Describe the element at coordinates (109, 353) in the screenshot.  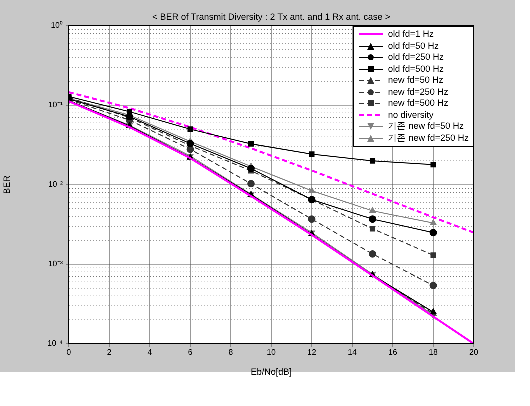
I see `x-tick-label: 2` at that location.